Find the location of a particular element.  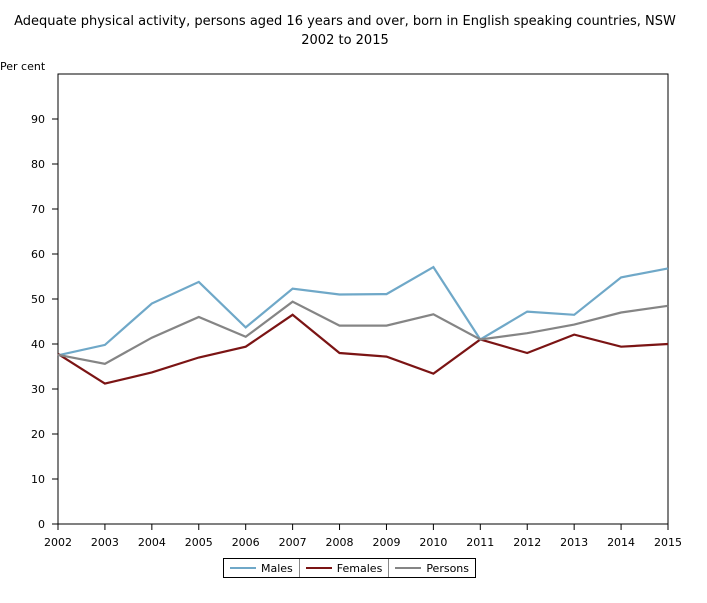

y-tick-label: 30 is located at coordinates (38, 389).